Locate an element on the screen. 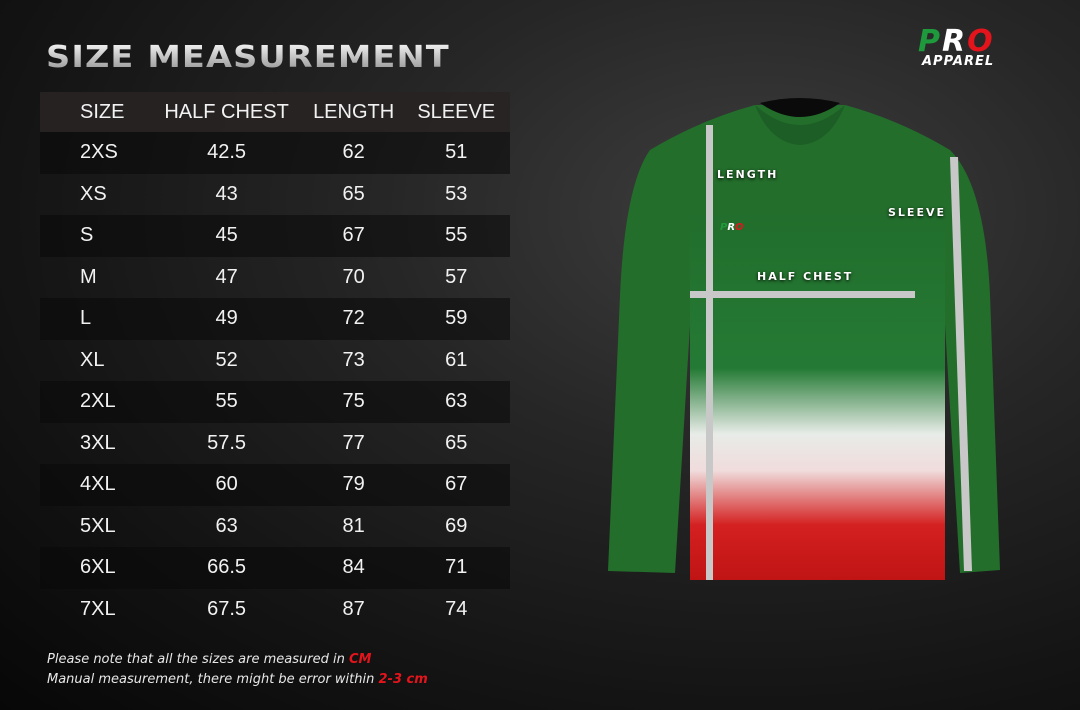 The image size is (1080, 710). cell-length: 84 is located at coordinates (353, 567).